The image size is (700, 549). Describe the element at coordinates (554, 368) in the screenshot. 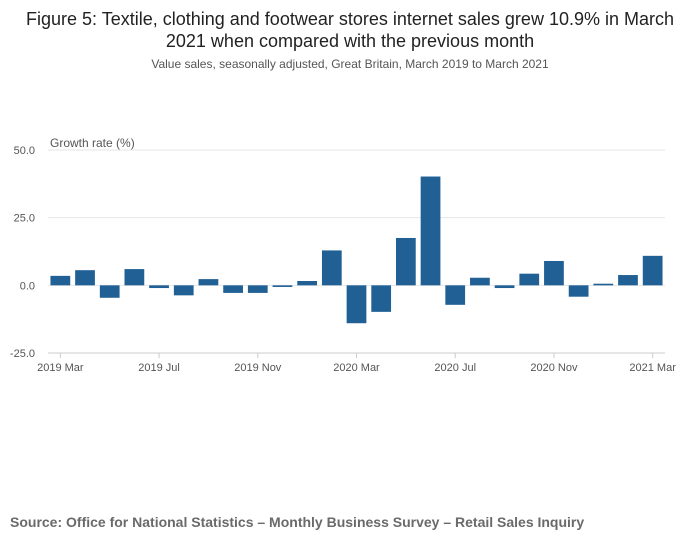

I see `x-tick-label: 2020 Nov` at that location.